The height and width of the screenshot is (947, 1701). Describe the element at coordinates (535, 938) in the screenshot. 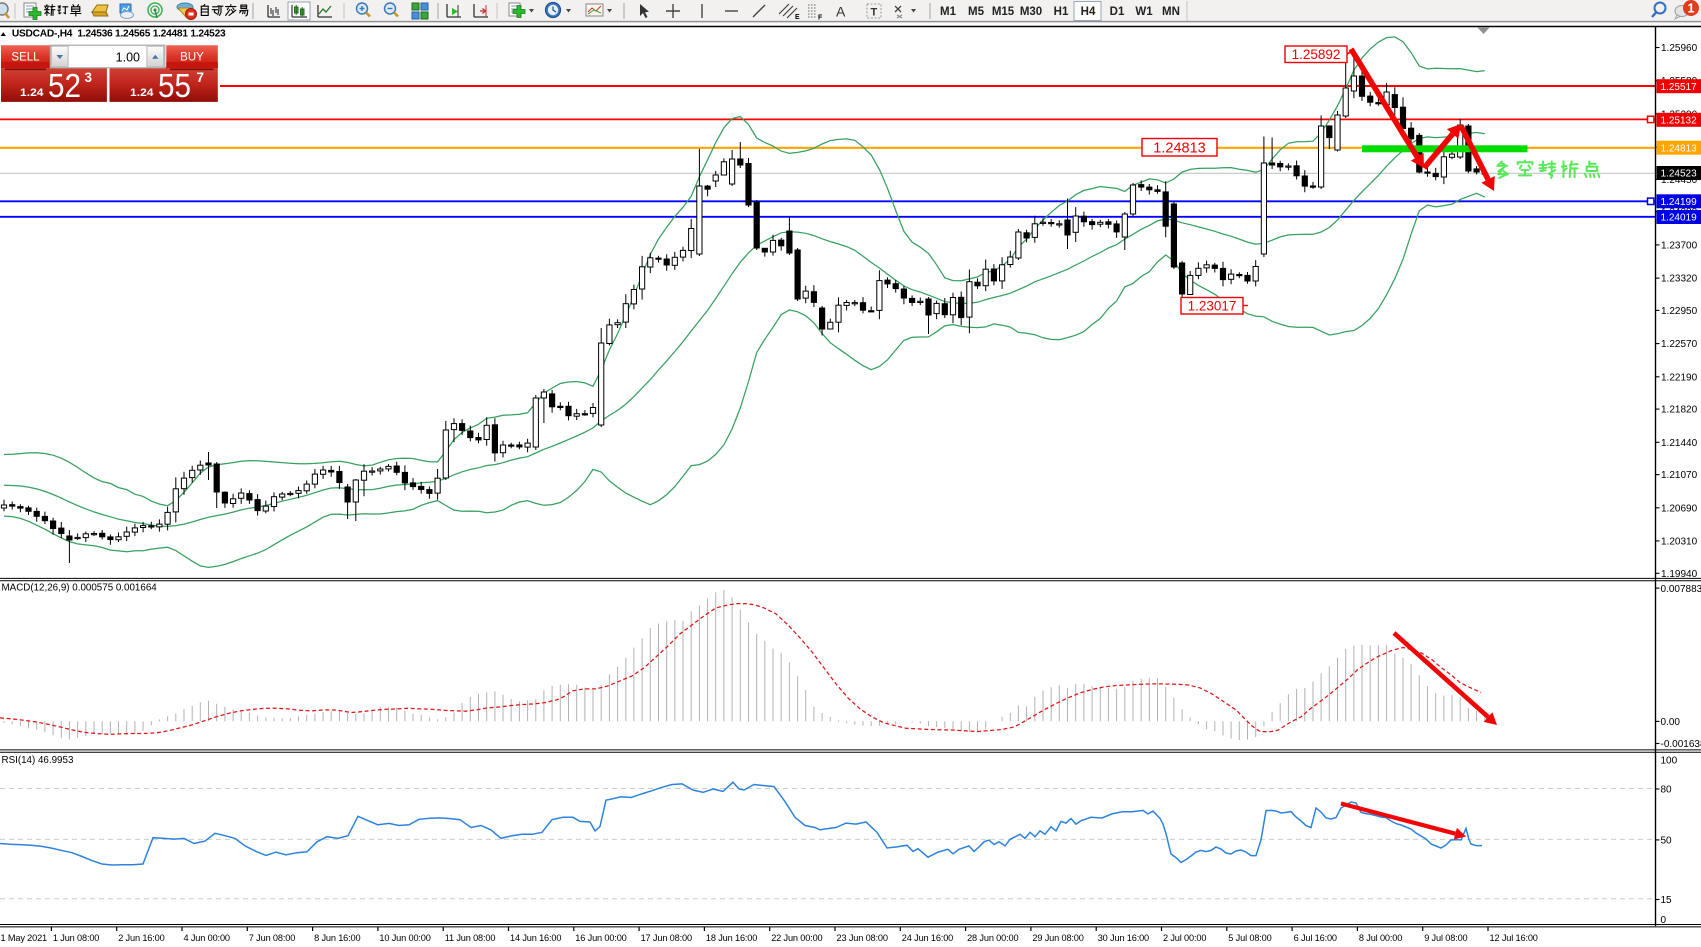

I see `svg-text: 14 Jun 16:00` at that location.